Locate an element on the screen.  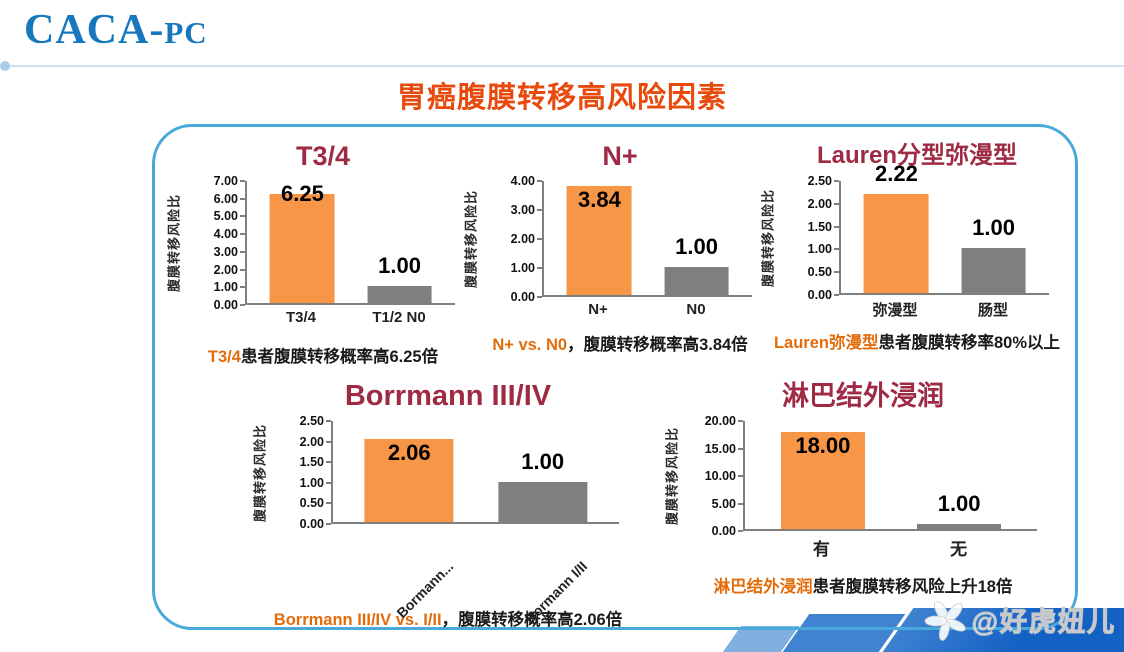
chart-caption: Lauren弥漫型患者腹膜转移率80%以上 is located at coordinates (917, 341).